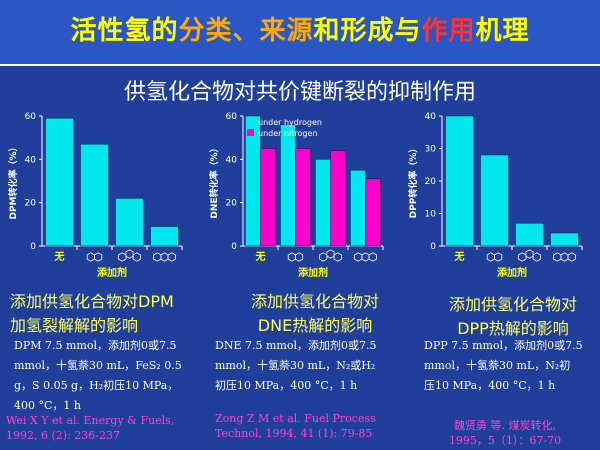 This screenshot has width=600, height=450. Describe the element at coordinates (490, 385) in the screenshot. I see `condition-line: 压10 MPa，400 °C，1 h` at that location.